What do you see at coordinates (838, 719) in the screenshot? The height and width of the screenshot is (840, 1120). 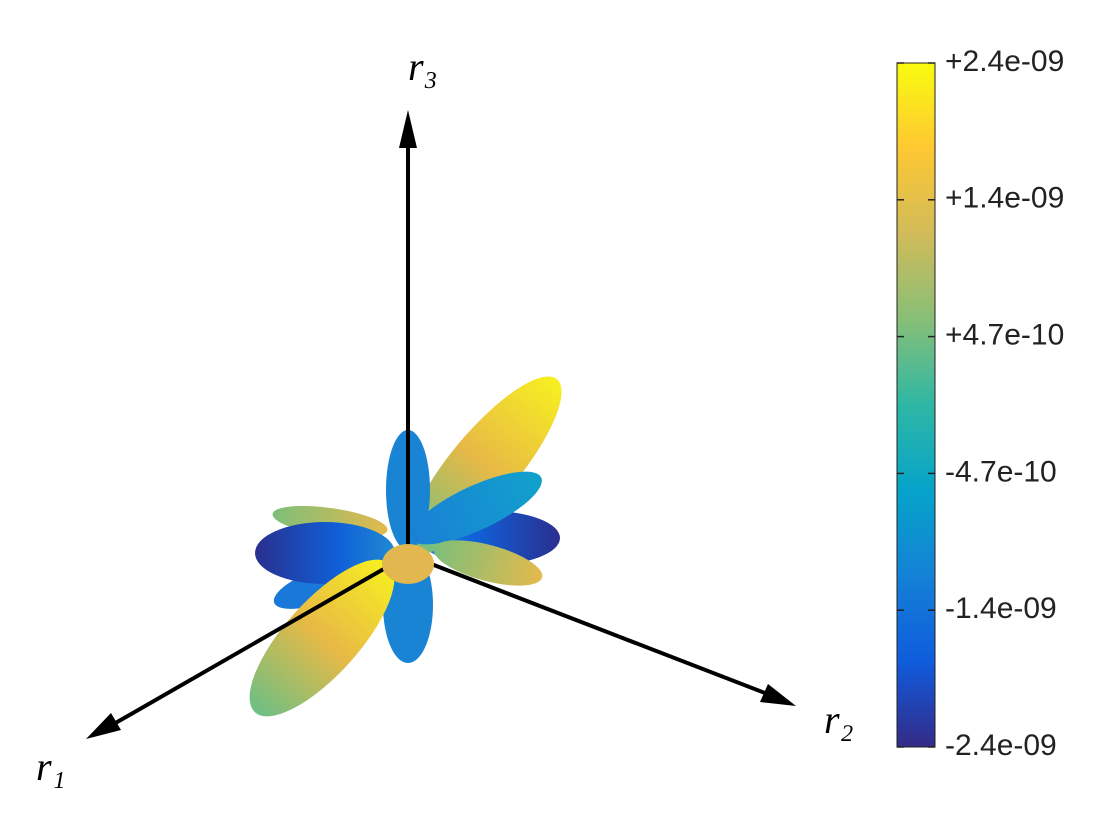 I see `axis-label-r2: r₂` at bounding box center [838, 719].